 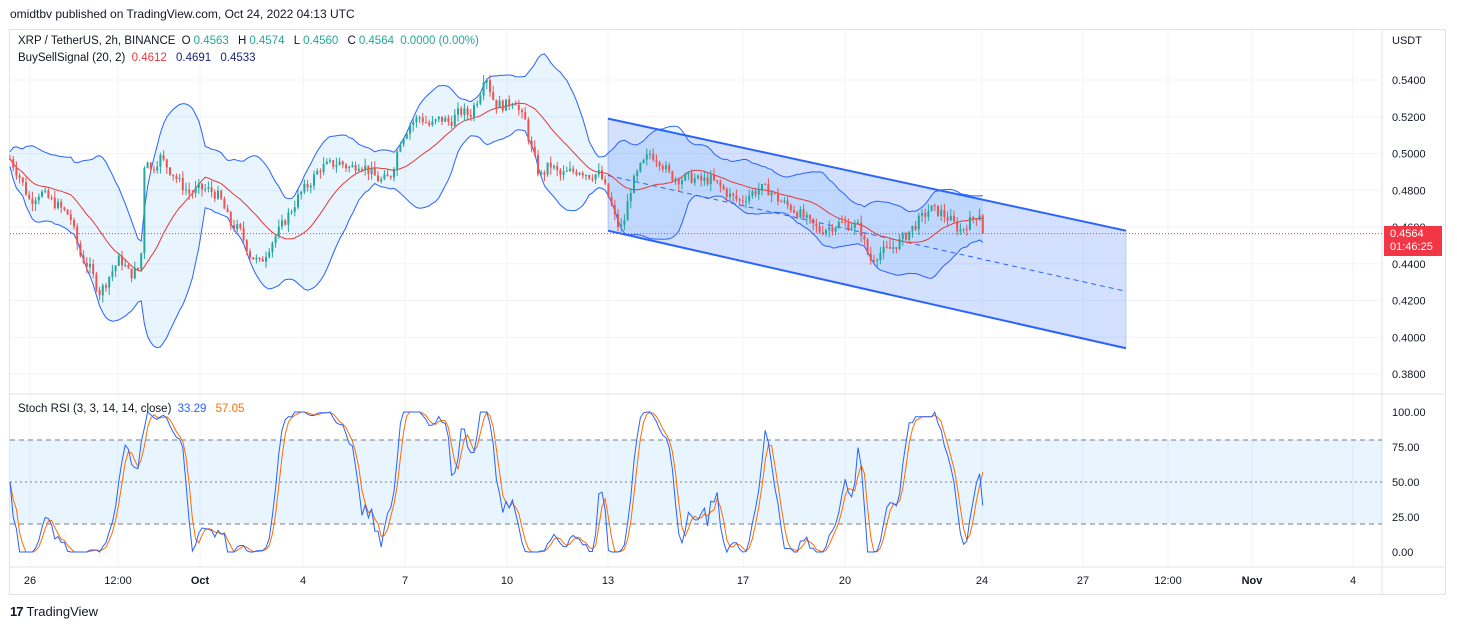 I want to click on time-tick-label: 17, so click(x=743, y=581).